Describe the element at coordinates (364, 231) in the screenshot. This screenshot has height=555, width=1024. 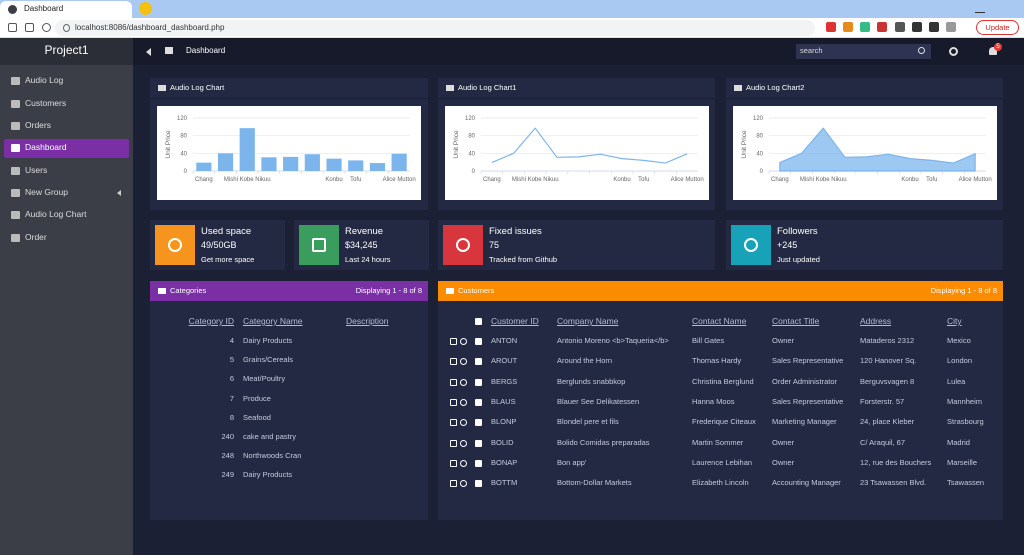
I see `stat-title: Revenue` at that location.